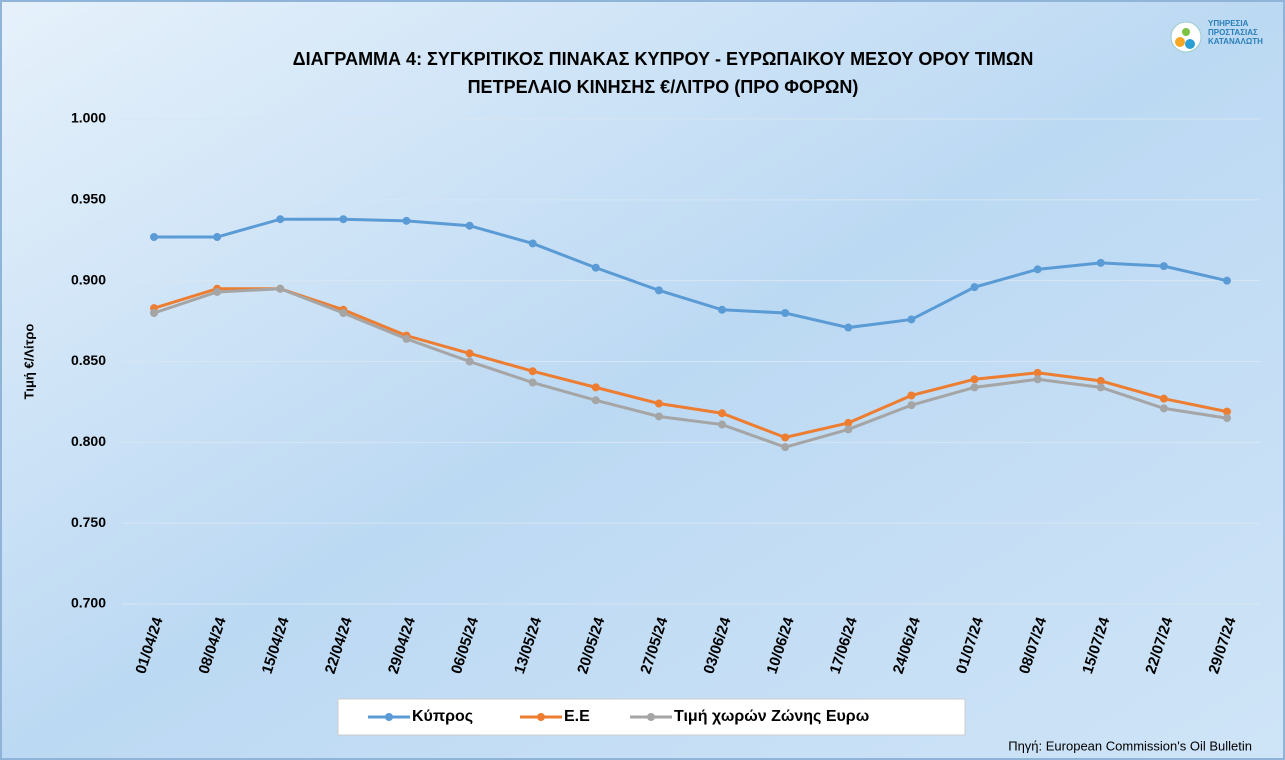 The height and width of the screenshot is (760, 1285). What do you see at coordinates (1228, 23) in the screenshot?
I see `logo-text: ΥΠΗΡΕΣΙΑ` at bounding box center [1228, 23].